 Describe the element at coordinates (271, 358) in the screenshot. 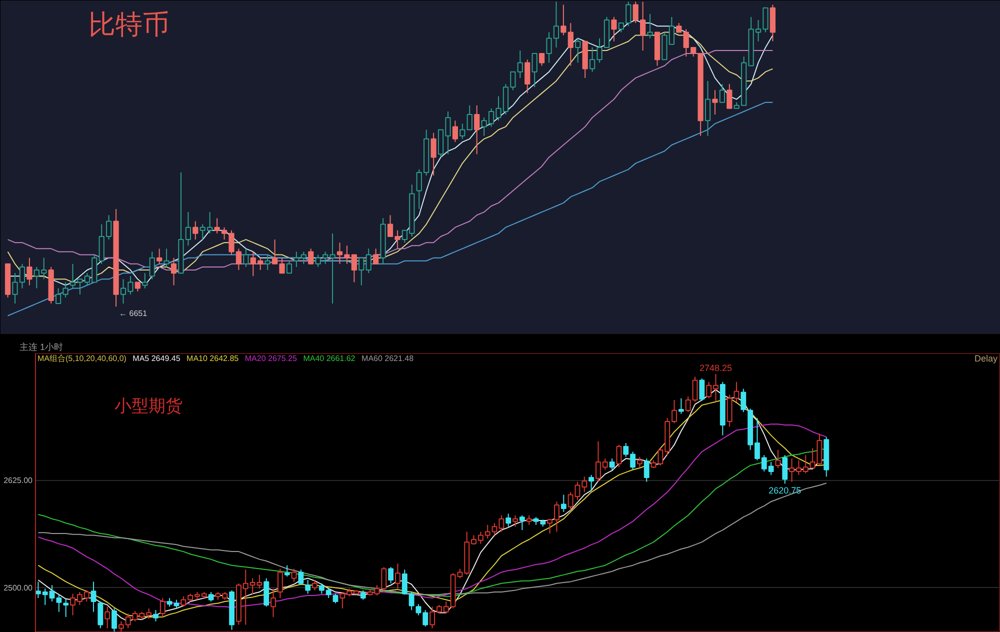

I see `text: MA20 2675.25` at that location.